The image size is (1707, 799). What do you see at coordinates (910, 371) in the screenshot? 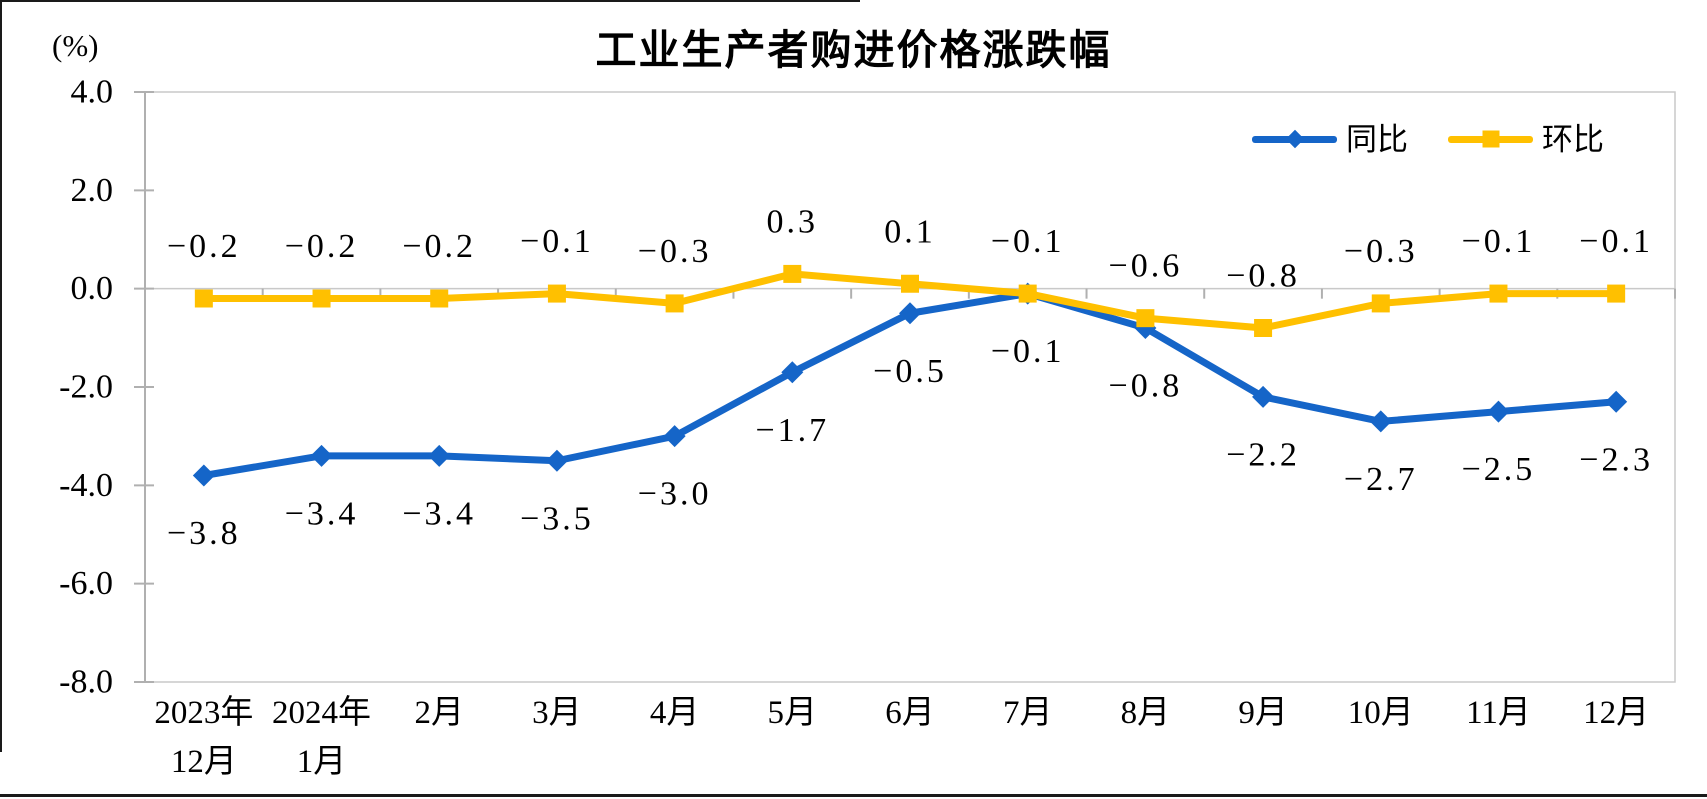
I see `data-label: −0.5` at bounding box center [910, 371].